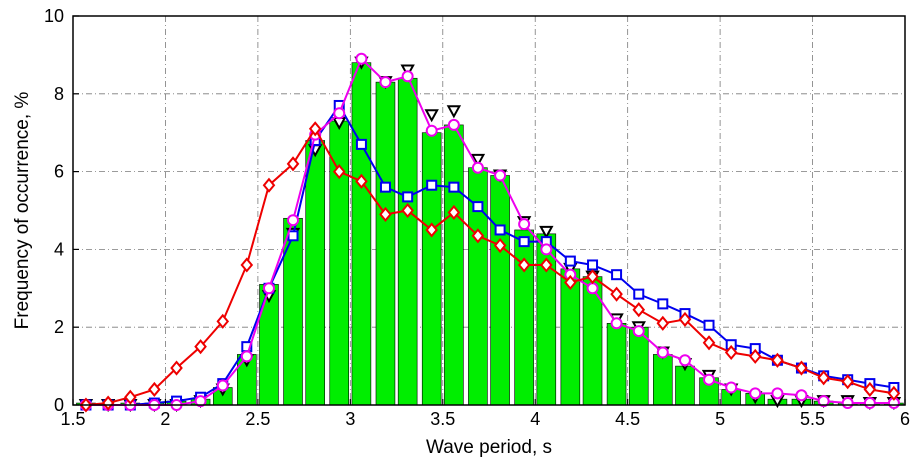  I want to click on x-tick-label: 6, so click(905, 419).